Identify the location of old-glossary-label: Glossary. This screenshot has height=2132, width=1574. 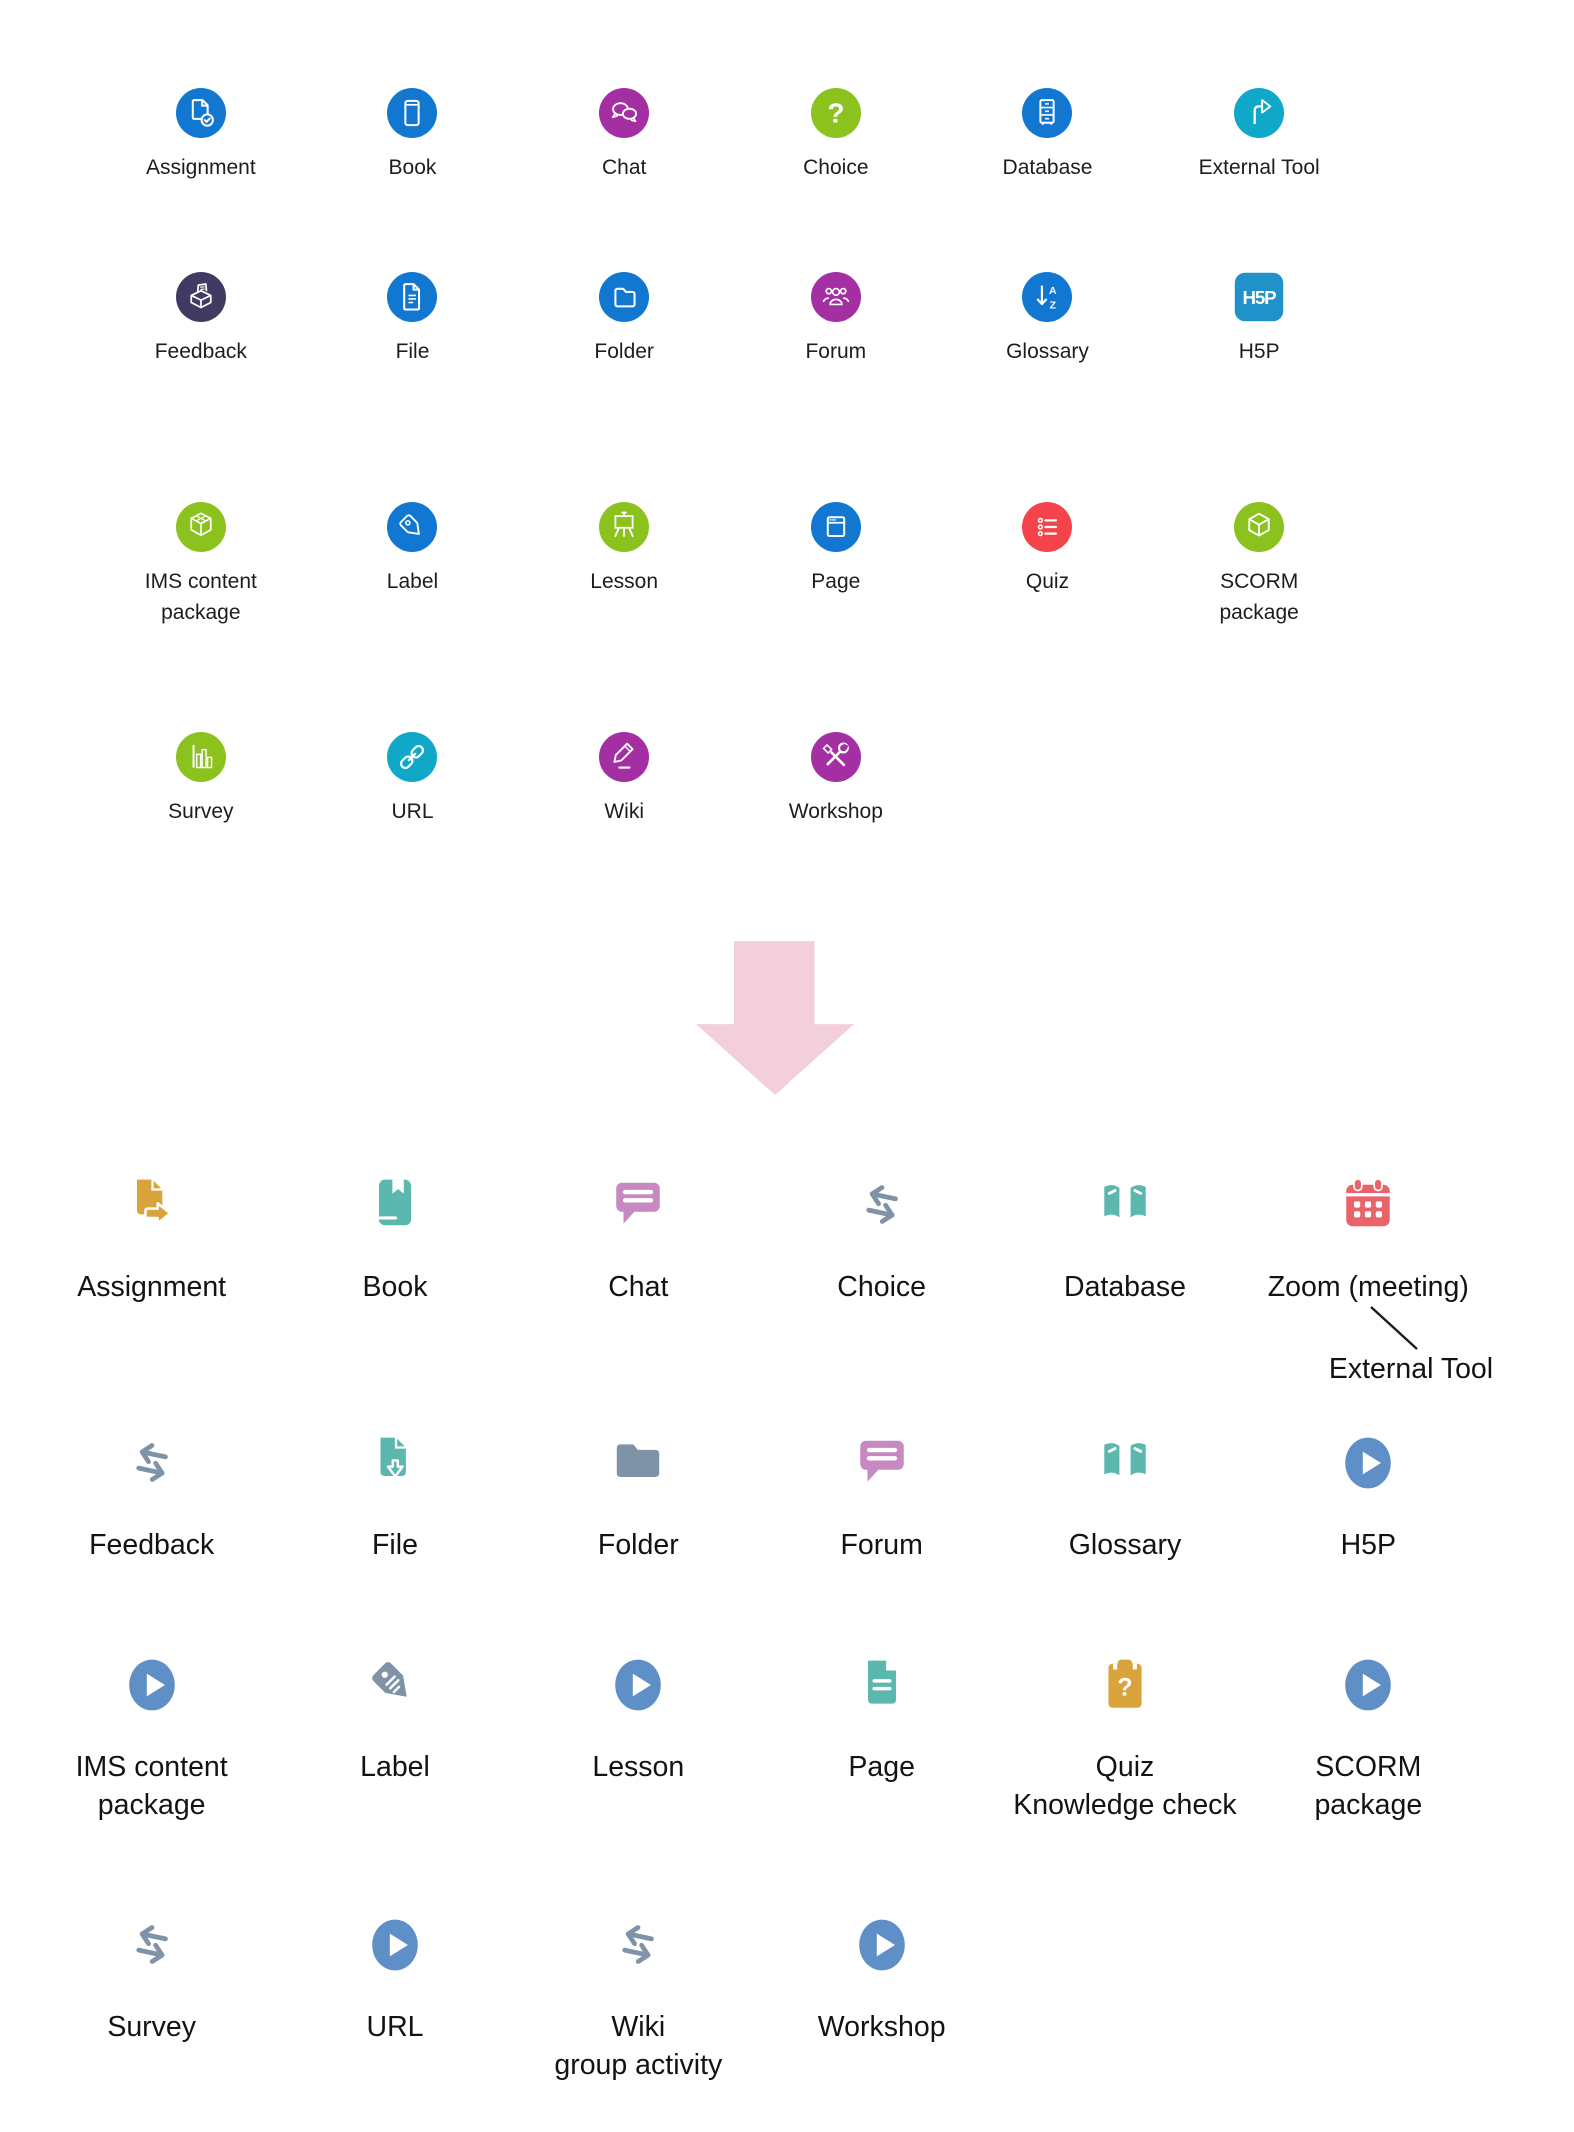
(1047, 351).